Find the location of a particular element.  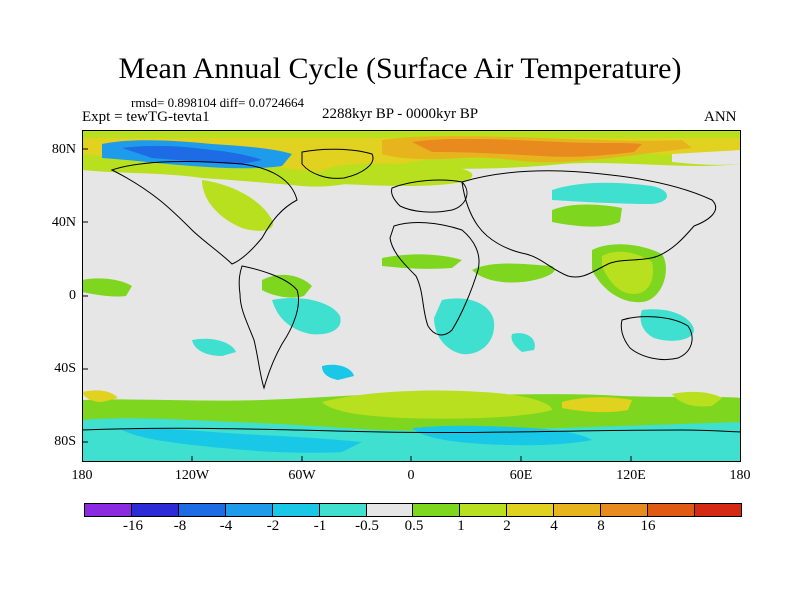

colorbar-label: -1 is located at coordinates (320, 526).